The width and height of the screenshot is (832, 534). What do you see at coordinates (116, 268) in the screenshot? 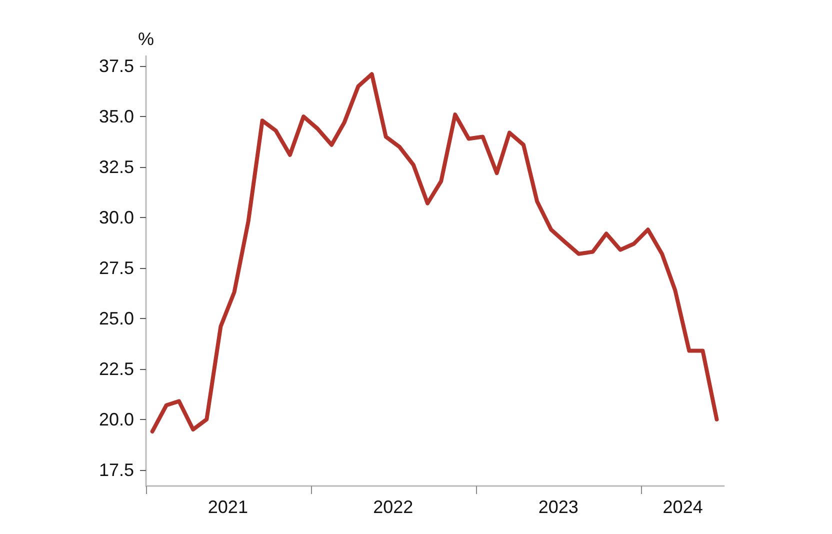
I see `y-tick-label: 27.5` at bounding box center [116, 268].